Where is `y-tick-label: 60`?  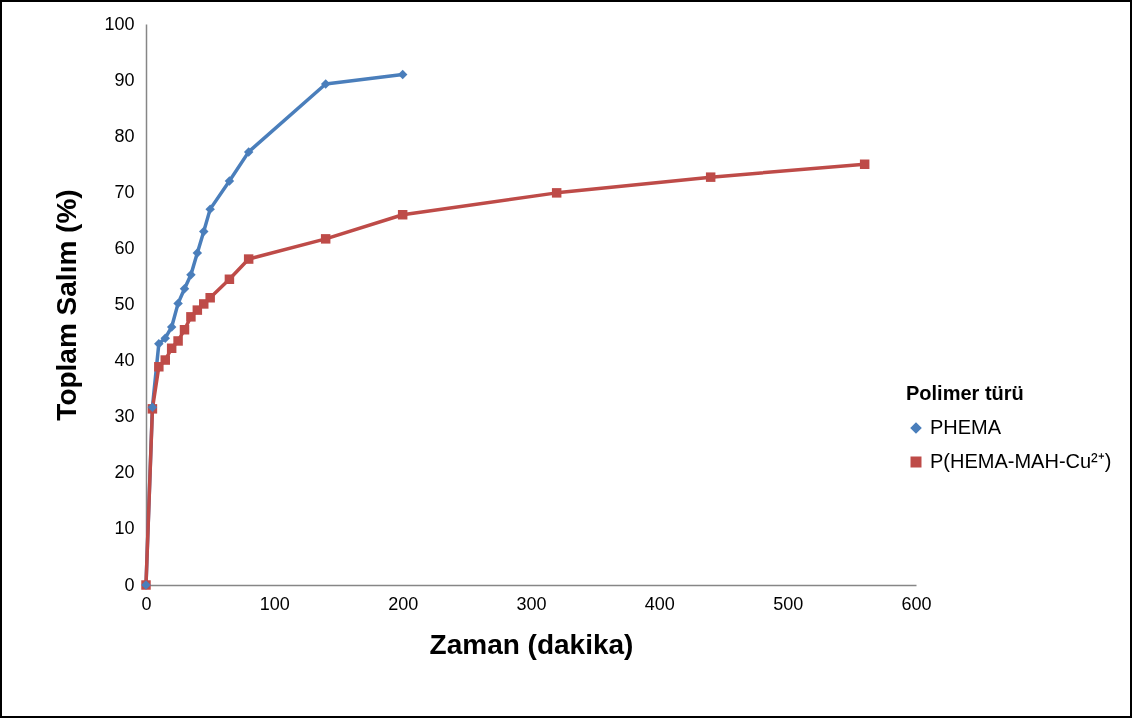
y-tick-label: 60 is located at coordinates (124, 247).